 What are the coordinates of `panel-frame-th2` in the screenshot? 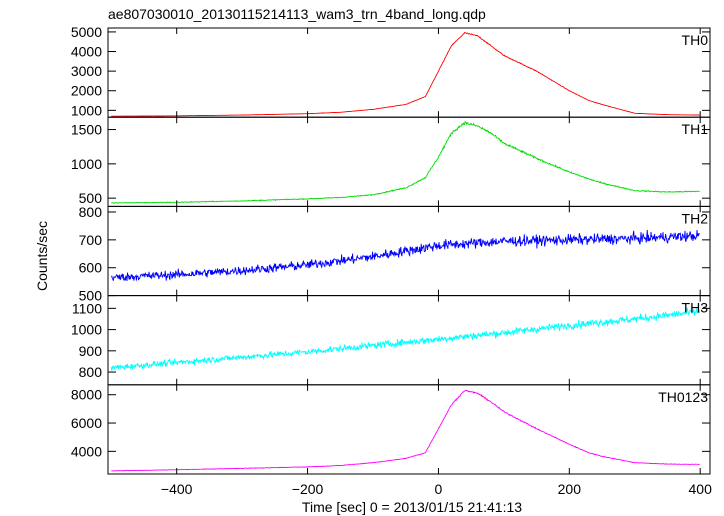 It's located at (409, 251).